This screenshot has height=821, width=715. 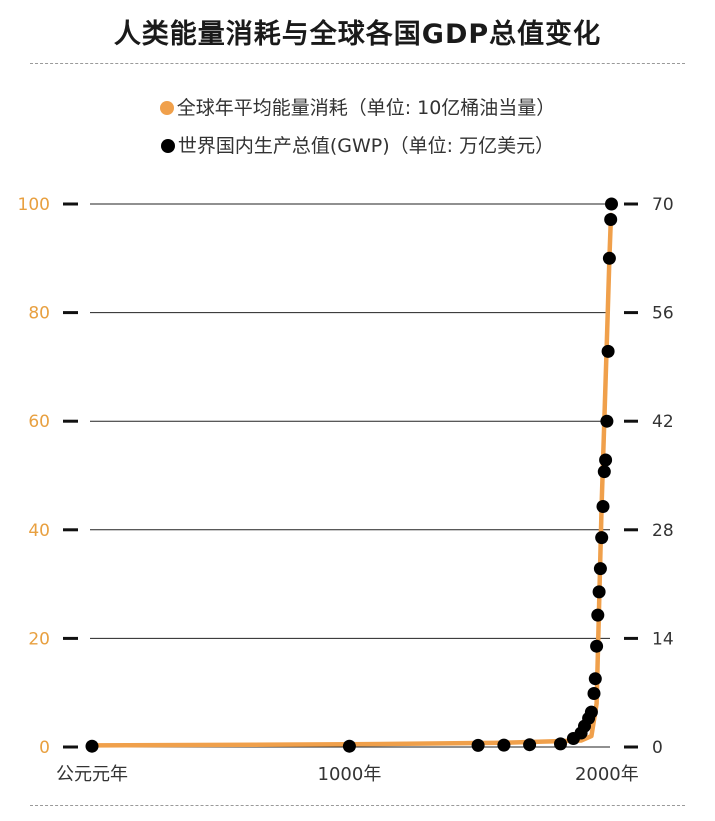 What do you see at coordinates (39, 531) in the screenshot?
I see `left-tick-label: 40` at bounding box center [39, 531].